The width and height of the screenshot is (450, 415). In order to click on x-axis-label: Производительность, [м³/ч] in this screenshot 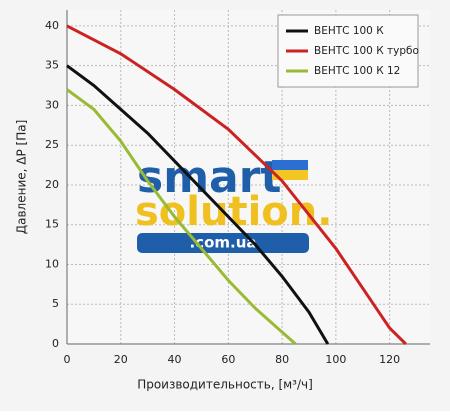, I will do `click(225, 385)`.